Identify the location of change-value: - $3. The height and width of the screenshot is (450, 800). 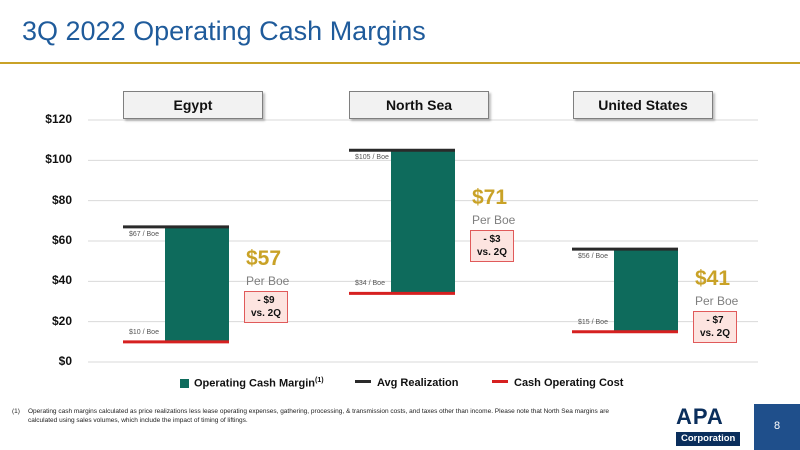
(492, 240).